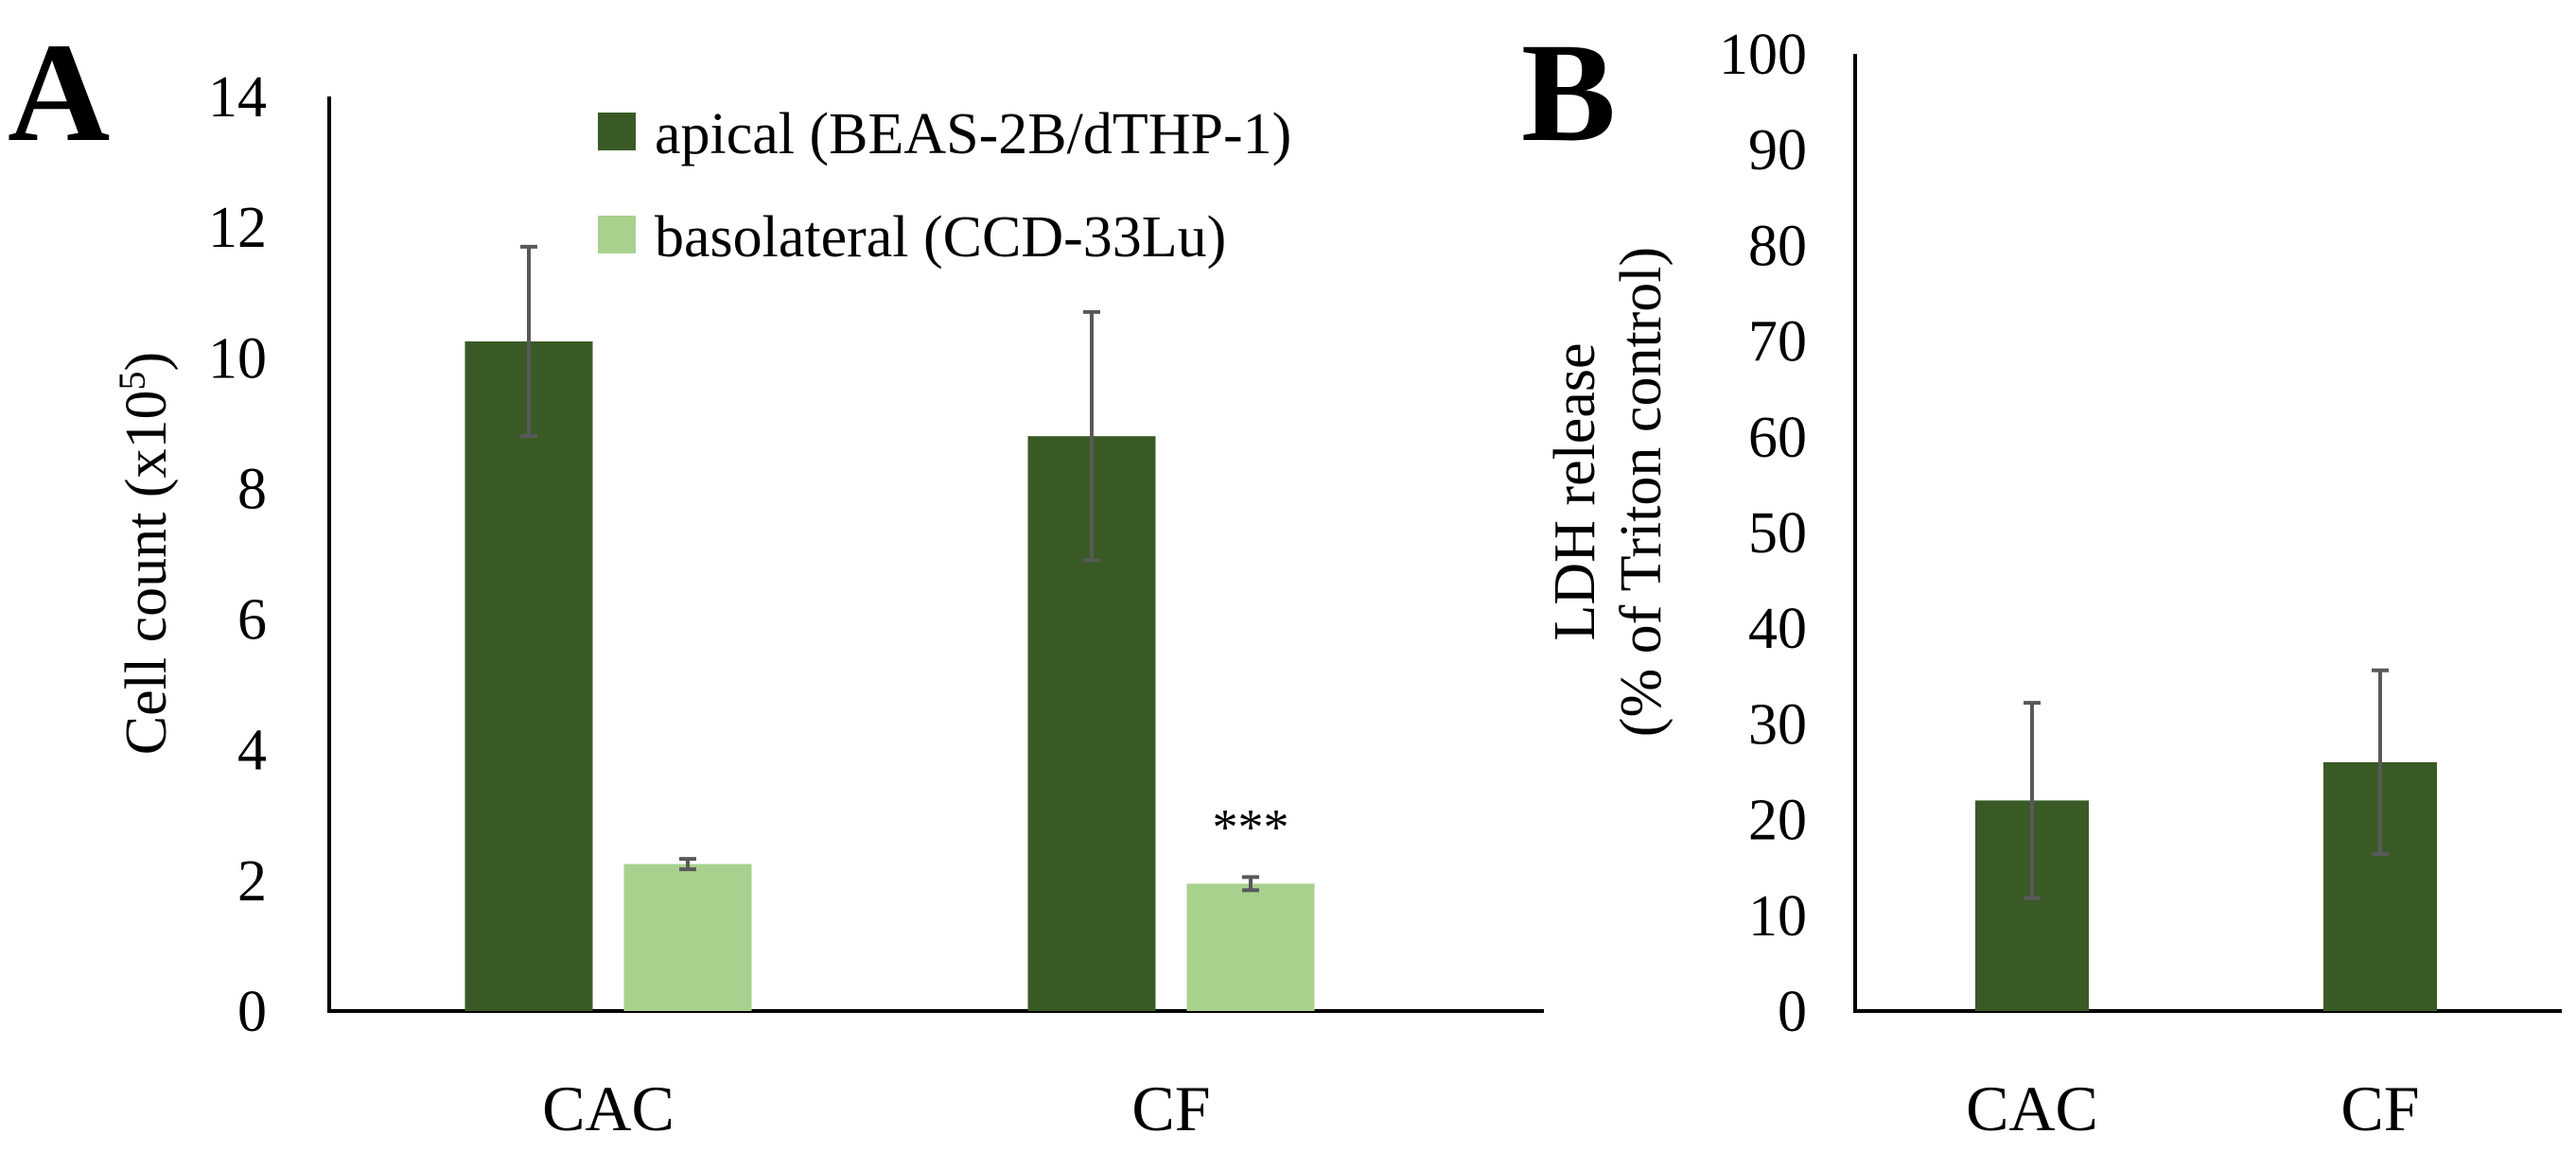  I want to click on panel-a-y-tick-label: 8, so click(252, 489).